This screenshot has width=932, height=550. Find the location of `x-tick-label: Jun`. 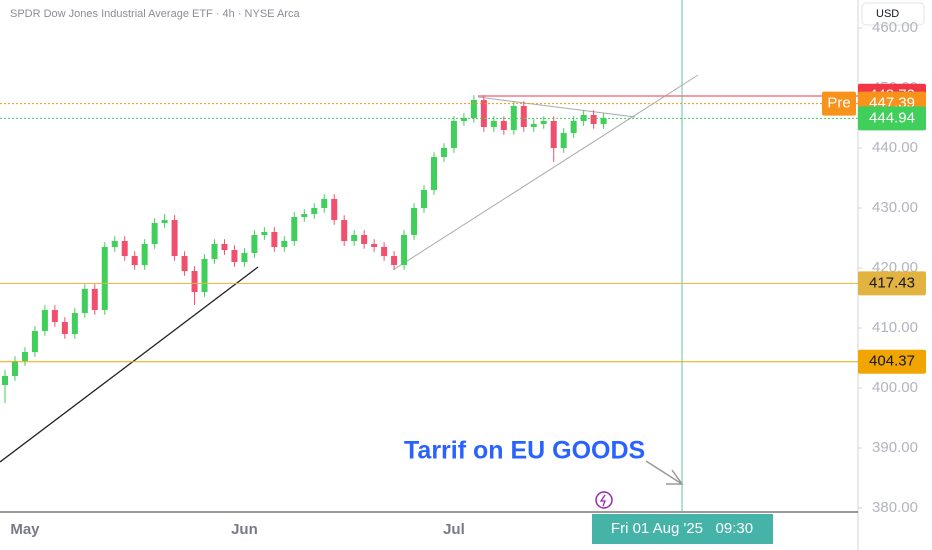

x-tick-label: Jun is located at coordinates (244, 529).